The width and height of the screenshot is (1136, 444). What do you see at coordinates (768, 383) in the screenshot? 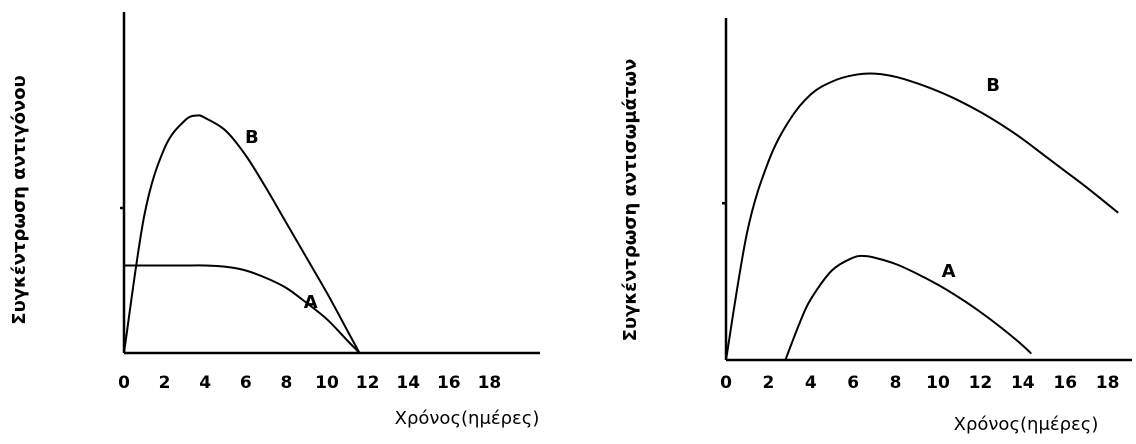
I see `chart2-x-tick-label: 2` at bounding box center [768, 383].